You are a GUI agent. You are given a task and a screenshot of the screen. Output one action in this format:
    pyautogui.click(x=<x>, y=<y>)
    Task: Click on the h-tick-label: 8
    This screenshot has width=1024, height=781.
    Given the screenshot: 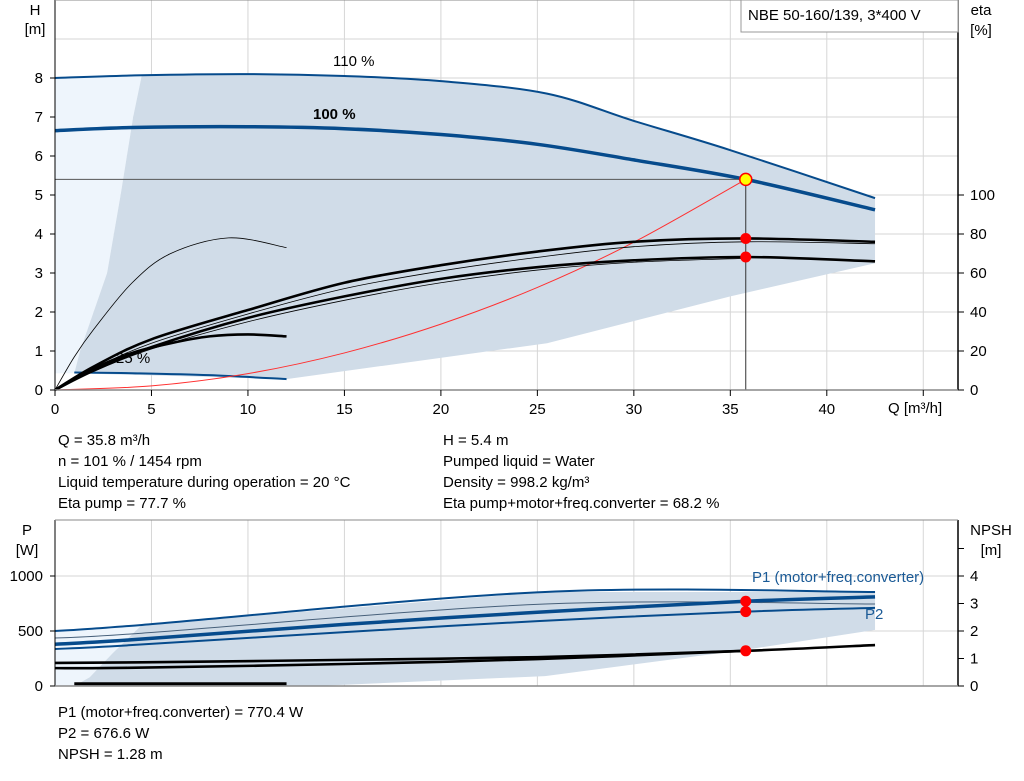 What is the action you would take?
    pyautogui.click(x=39, y=78)
    